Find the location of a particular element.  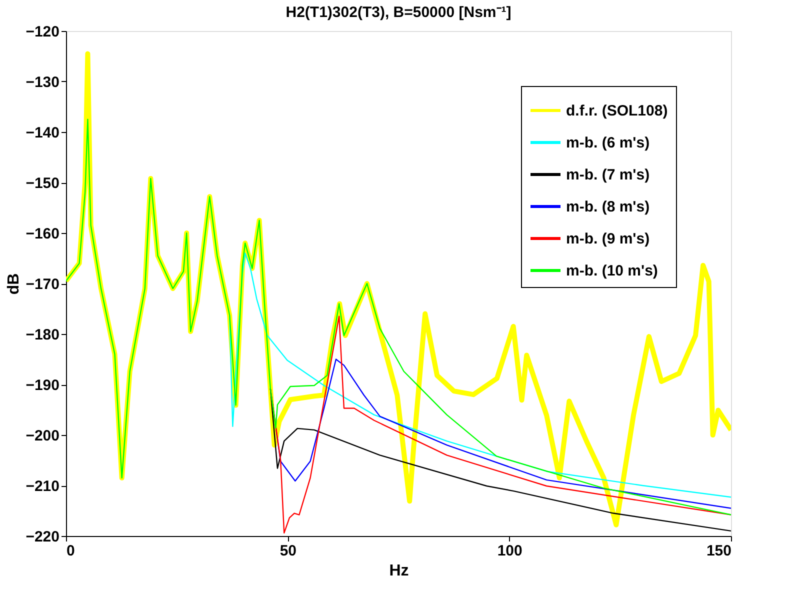

x-tick-label: 0 is located at coordinates (70, 551).